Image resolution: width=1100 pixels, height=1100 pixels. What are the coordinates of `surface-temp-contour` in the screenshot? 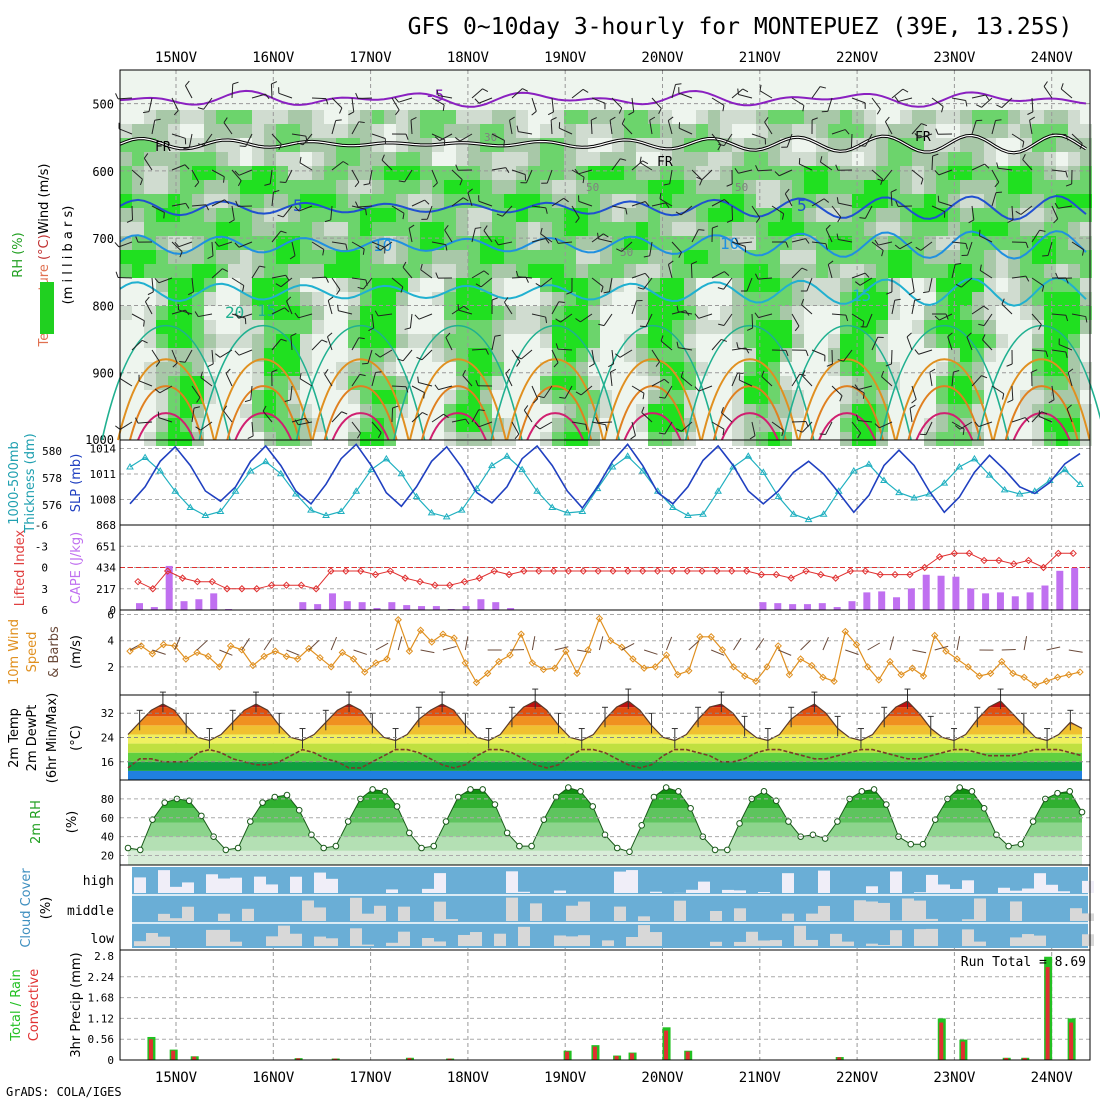 It's located at (652, 399).